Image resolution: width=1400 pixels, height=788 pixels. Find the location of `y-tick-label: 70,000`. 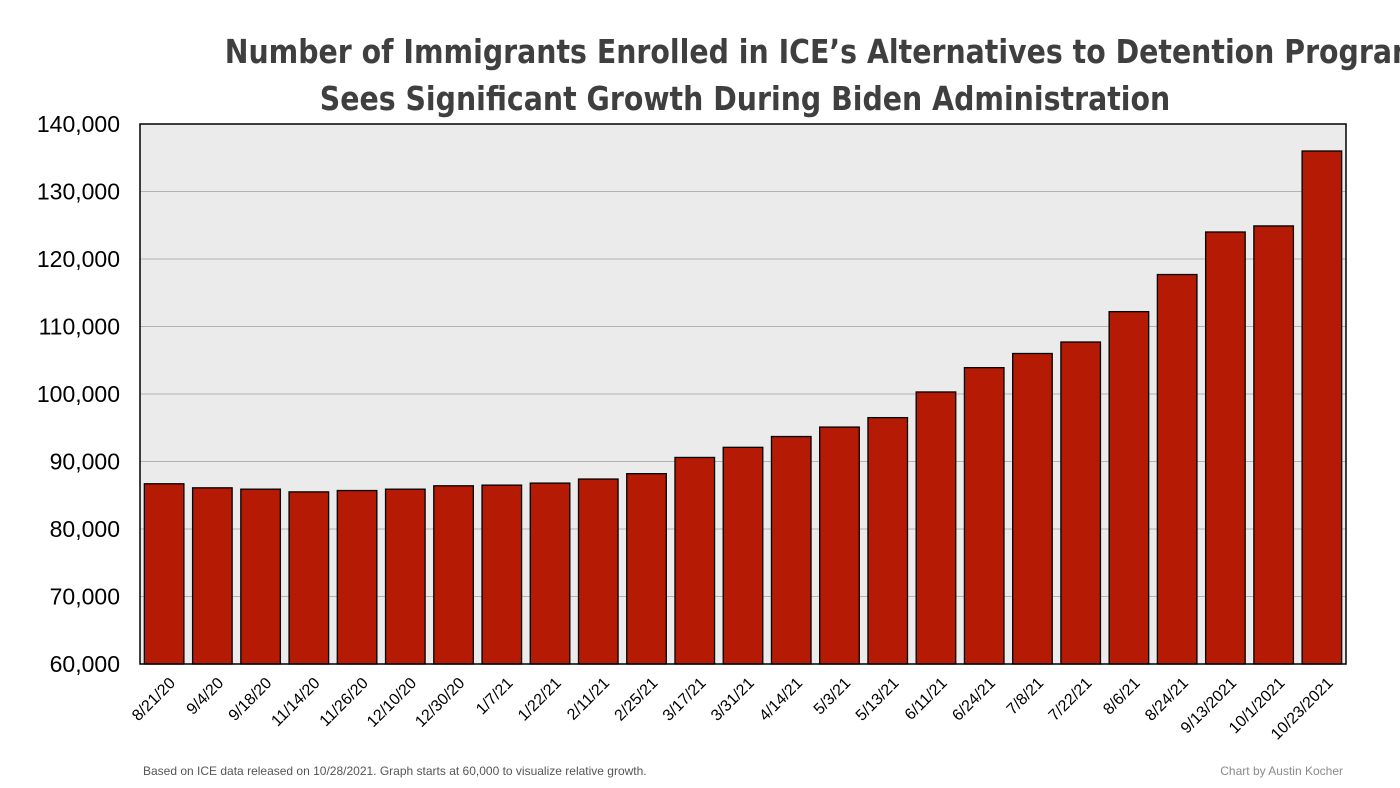

y-tick-label: 70,000 is located at coordinates (85, 597).